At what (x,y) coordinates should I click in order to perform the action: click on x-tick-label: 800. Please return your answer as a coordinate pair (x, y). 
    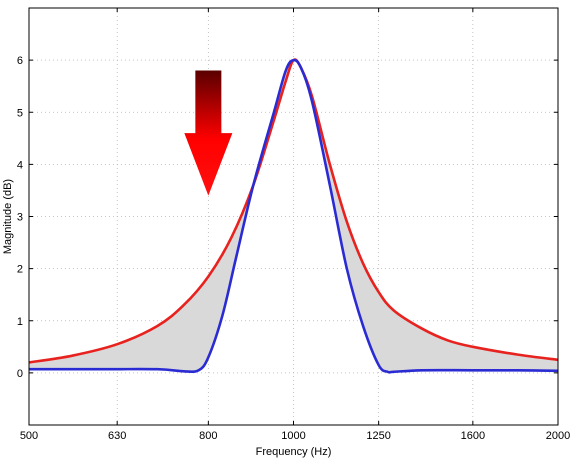
    Looking at the image, I should click on (208, 436).